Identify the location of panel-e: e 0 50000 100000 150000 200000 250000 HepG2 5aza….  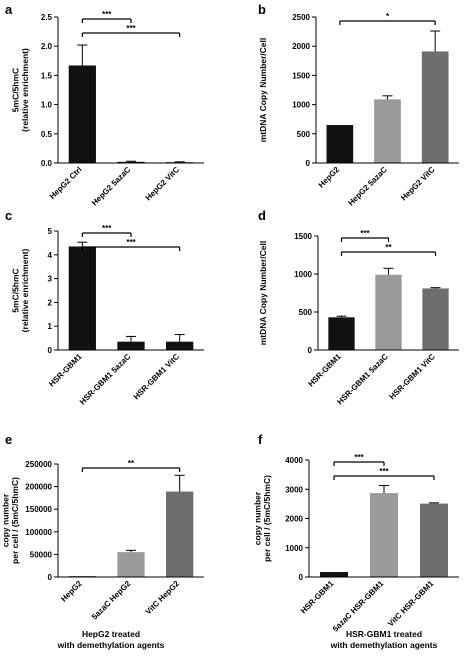
(102, 541).